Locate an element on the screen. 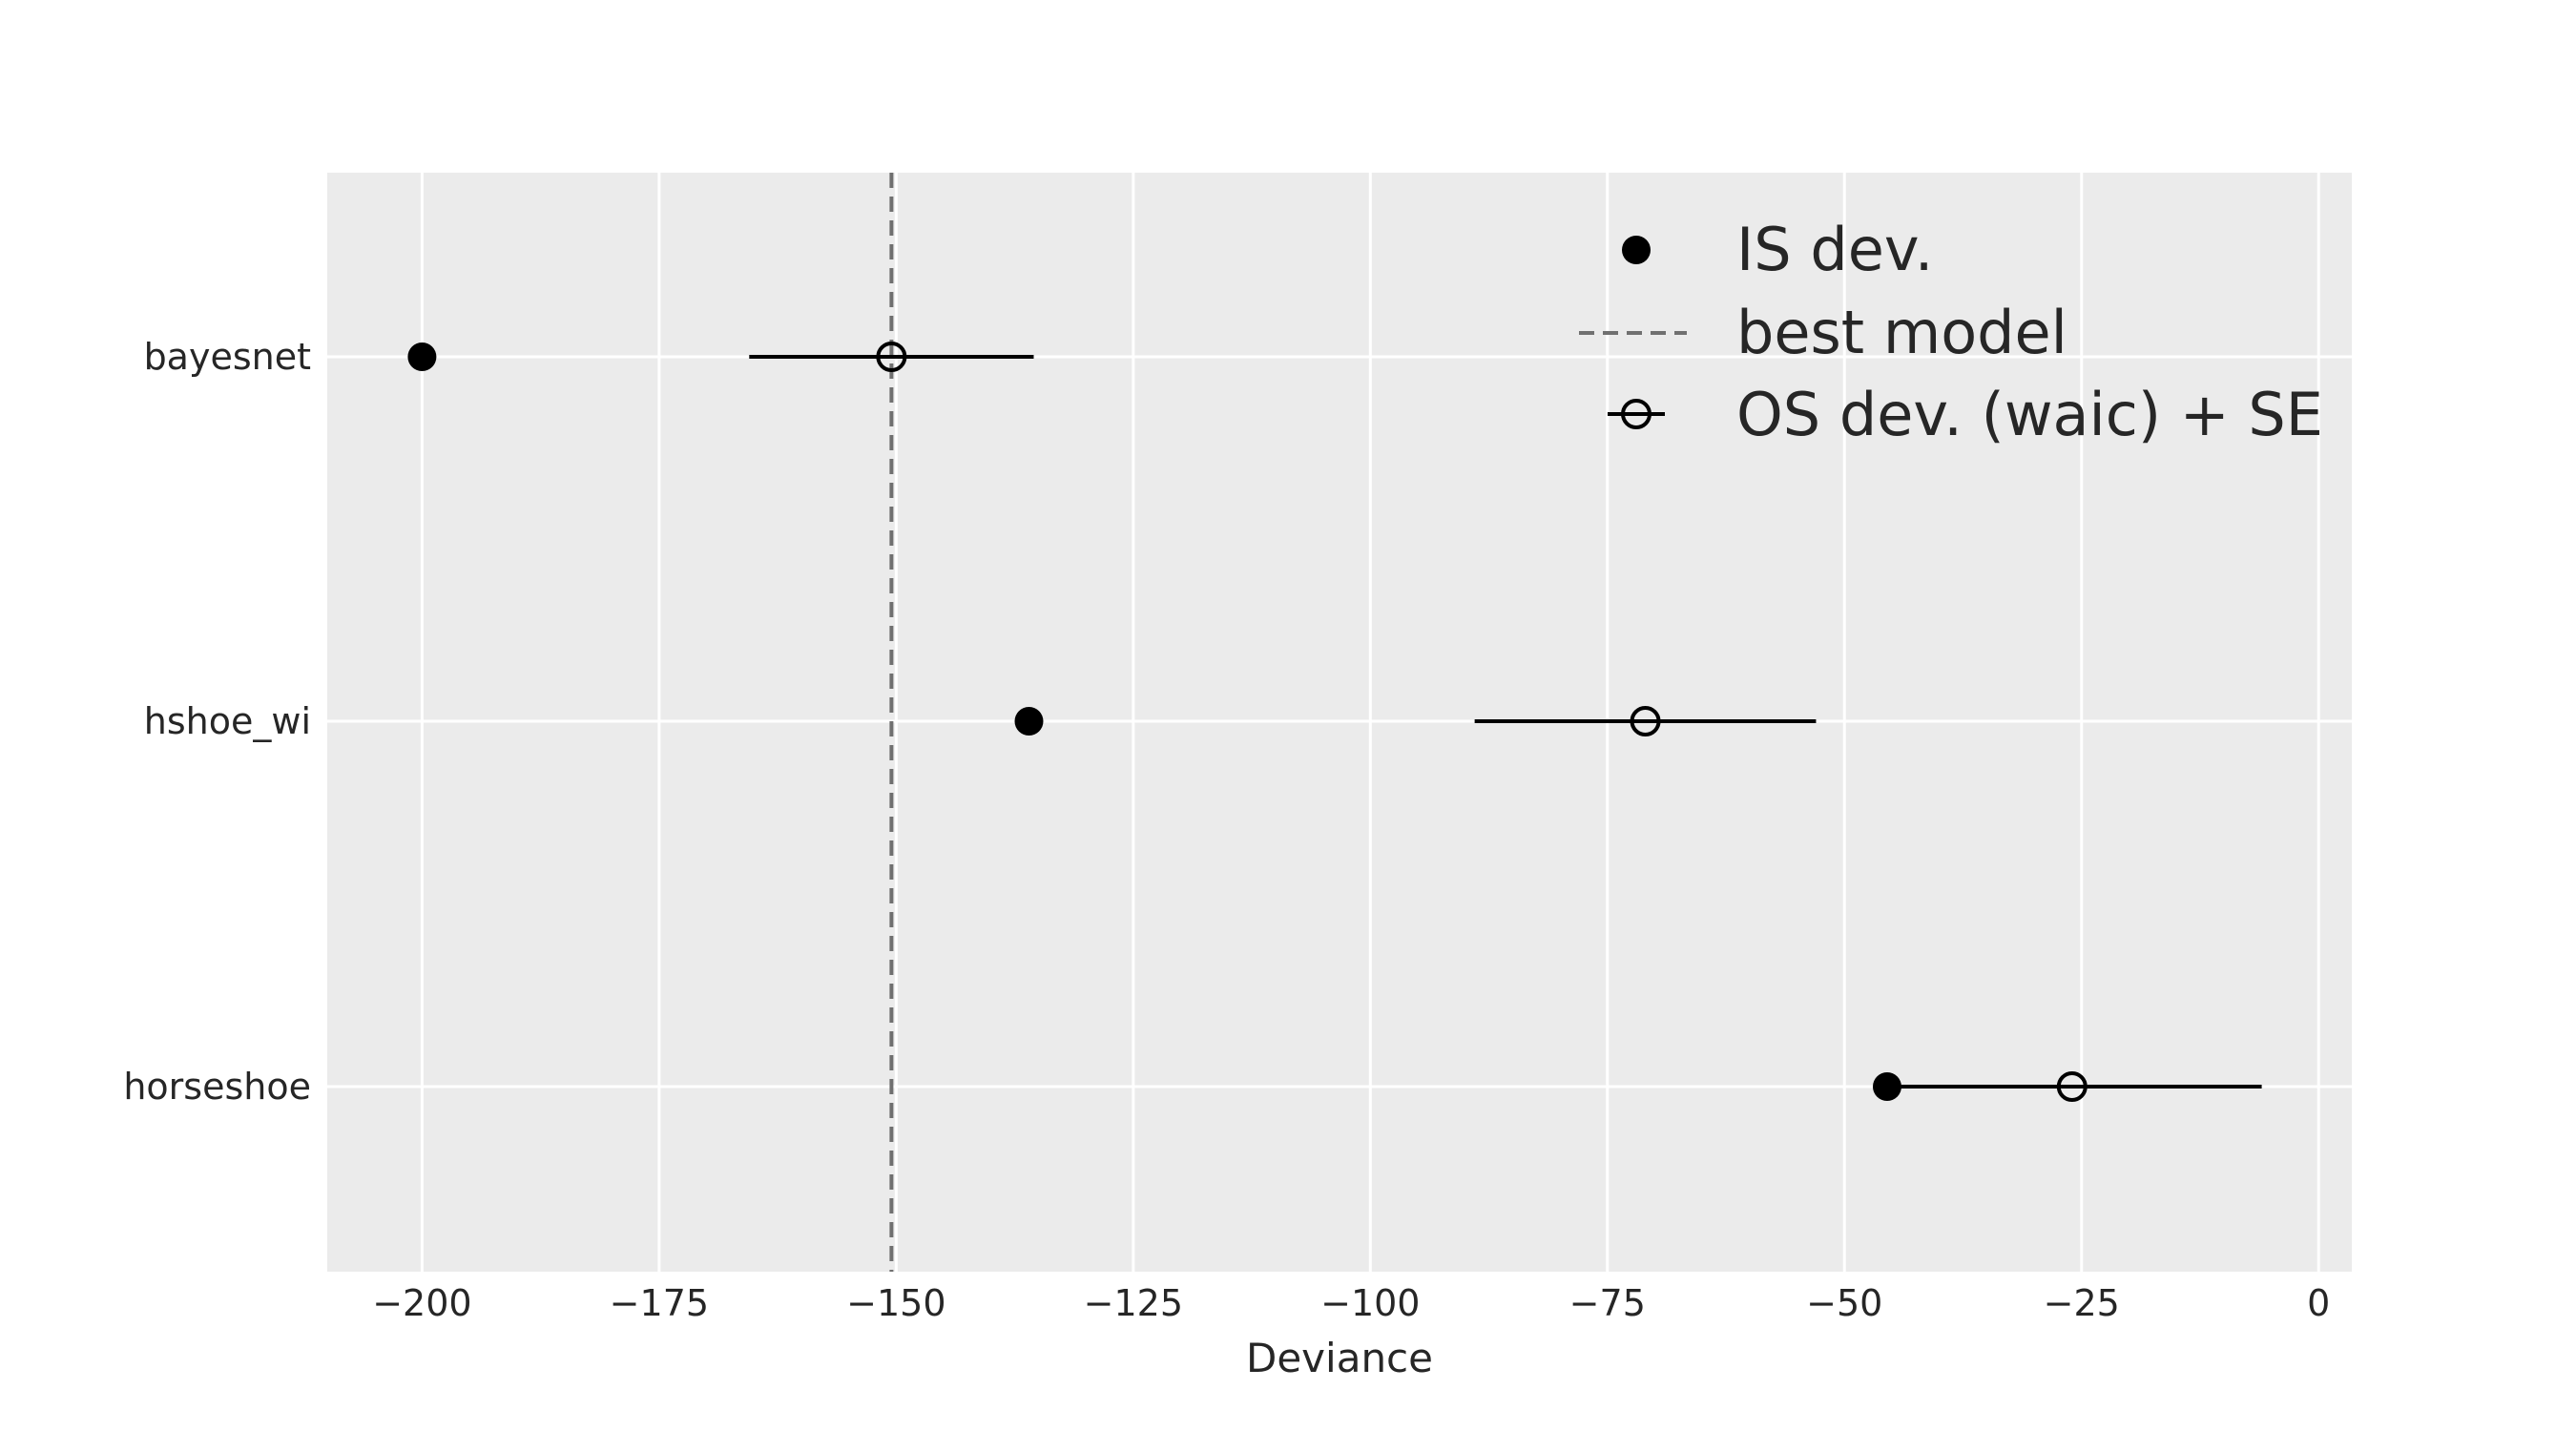  legend-os-dev-label: OS dev. (waic) + SE is located at coordinates (2029, 414).